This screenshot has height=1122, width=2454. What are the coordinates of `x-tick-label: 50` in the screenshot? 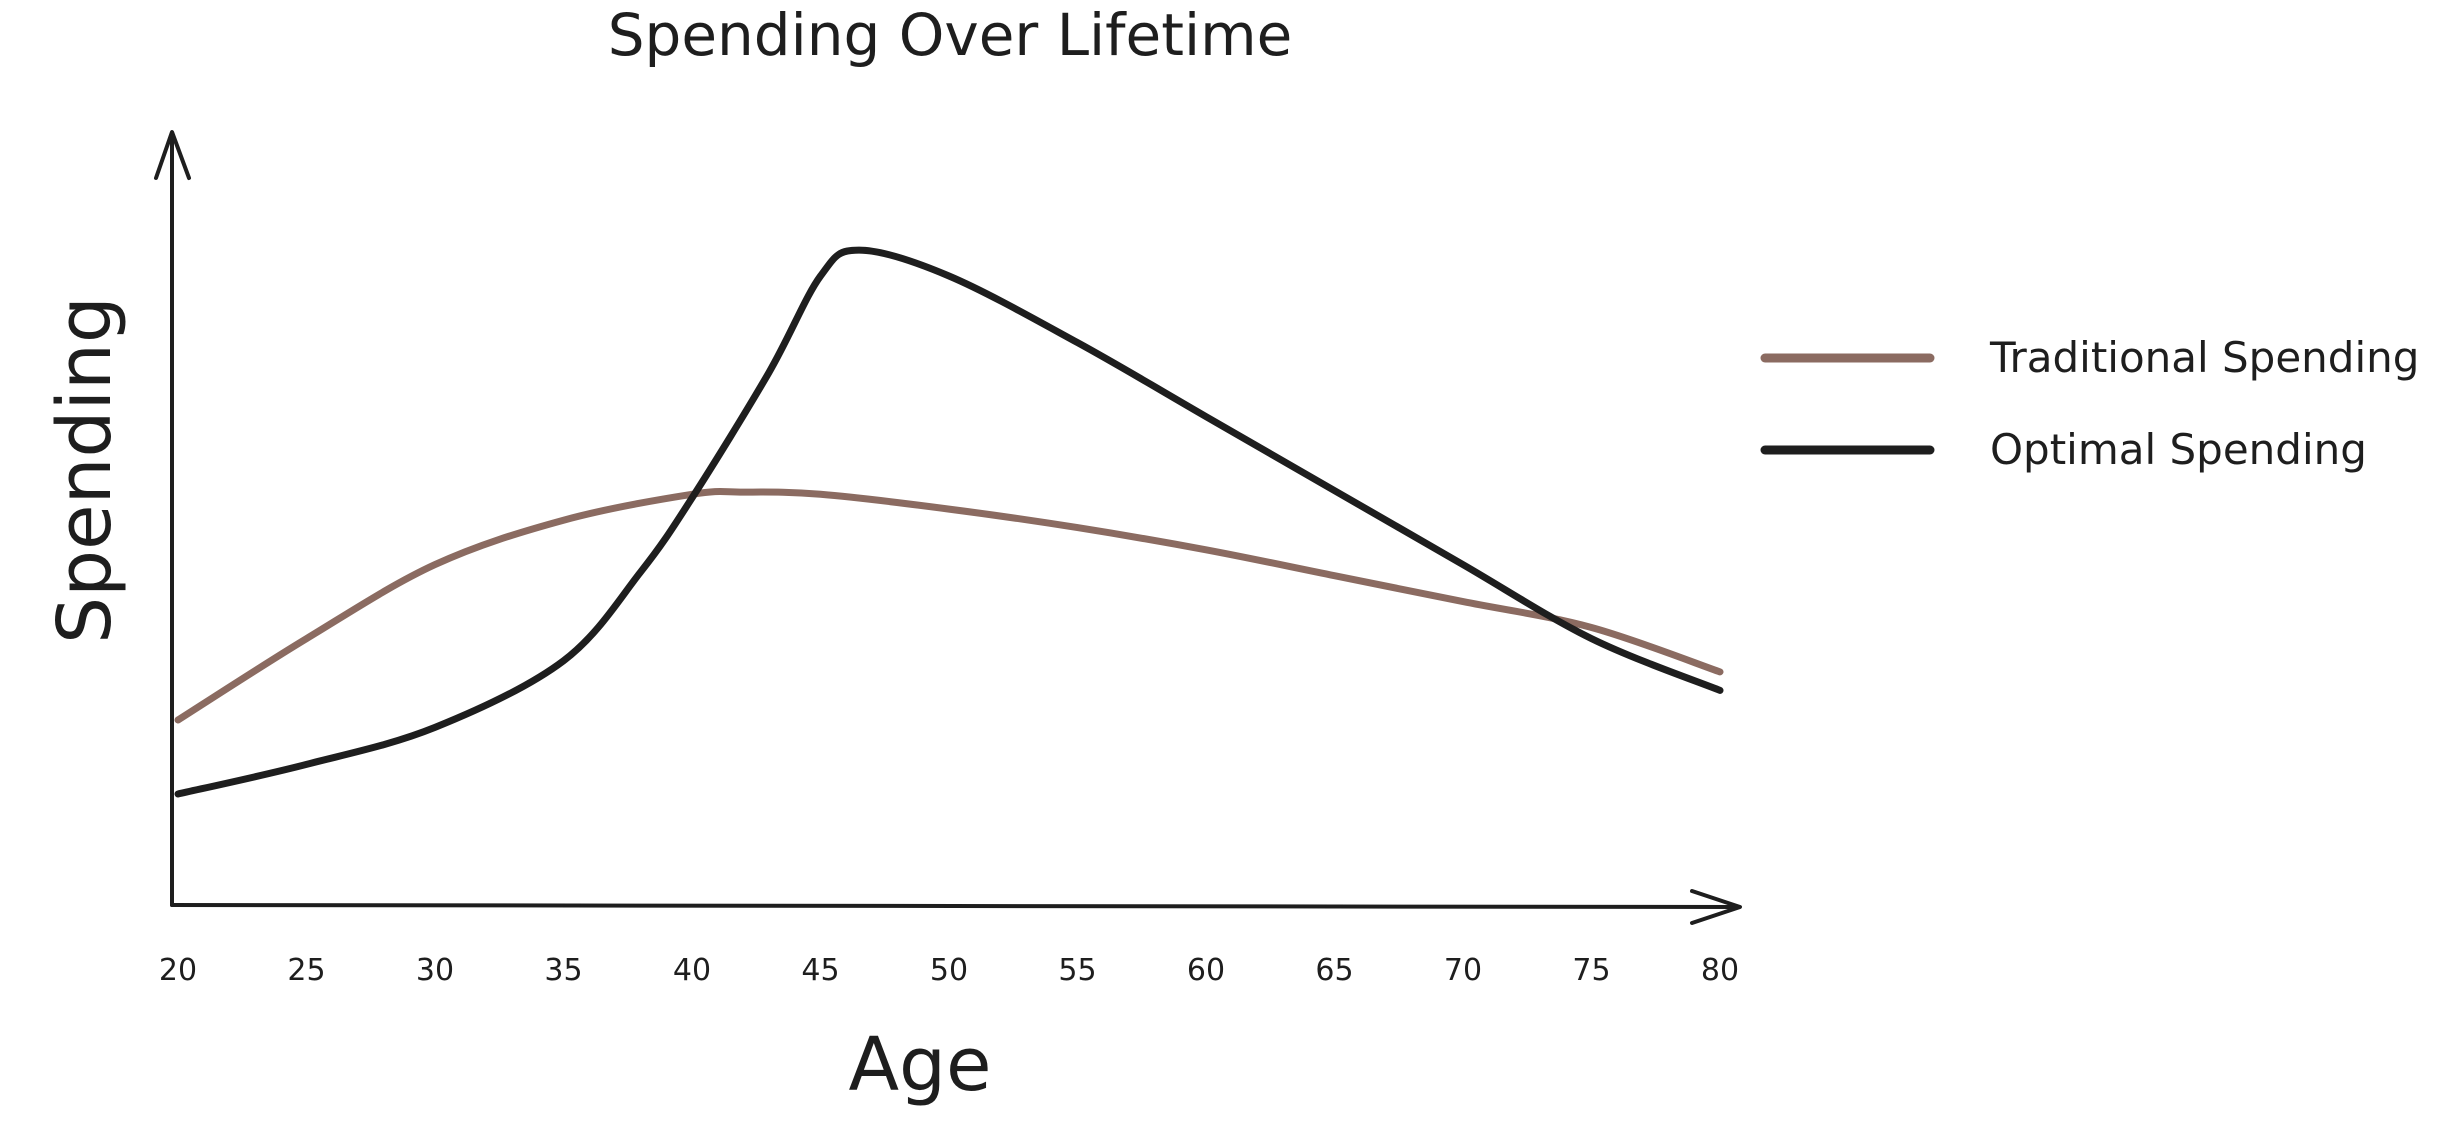 It's located at (949, 970).